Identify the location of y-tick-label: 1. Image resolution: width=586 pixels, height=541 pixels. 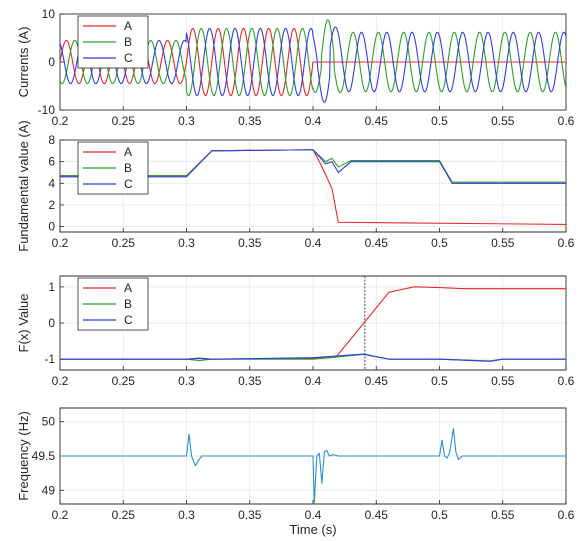
(51, 287).